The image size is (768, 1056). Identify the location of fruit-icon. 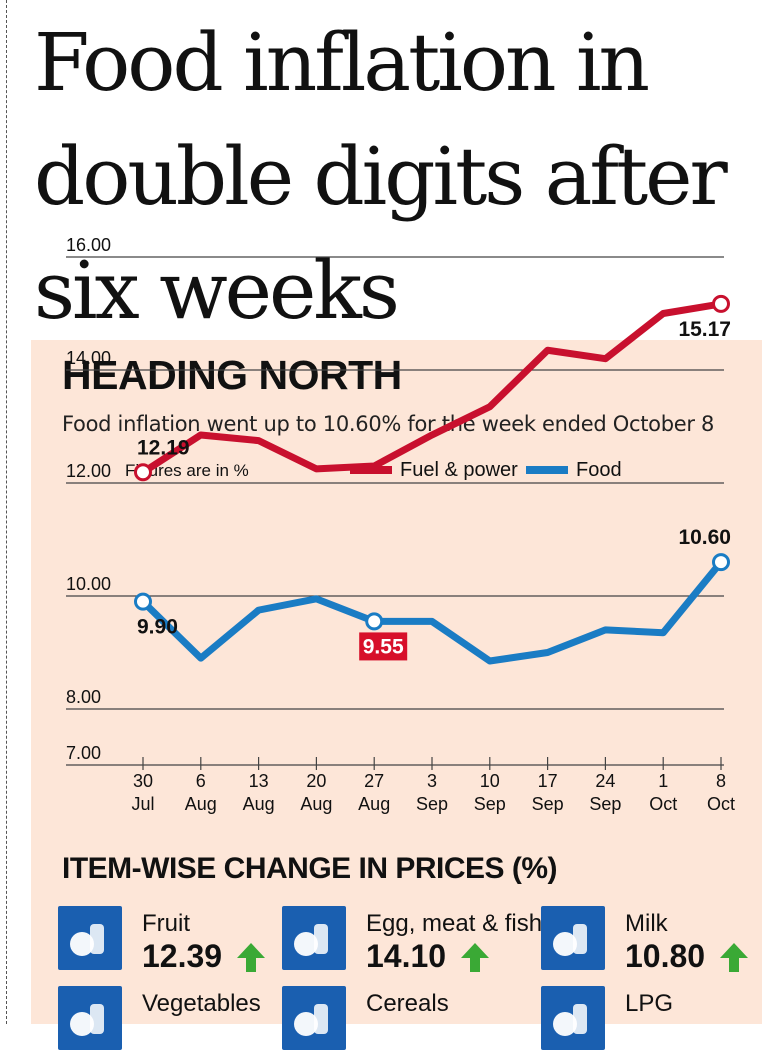
(90, 938).